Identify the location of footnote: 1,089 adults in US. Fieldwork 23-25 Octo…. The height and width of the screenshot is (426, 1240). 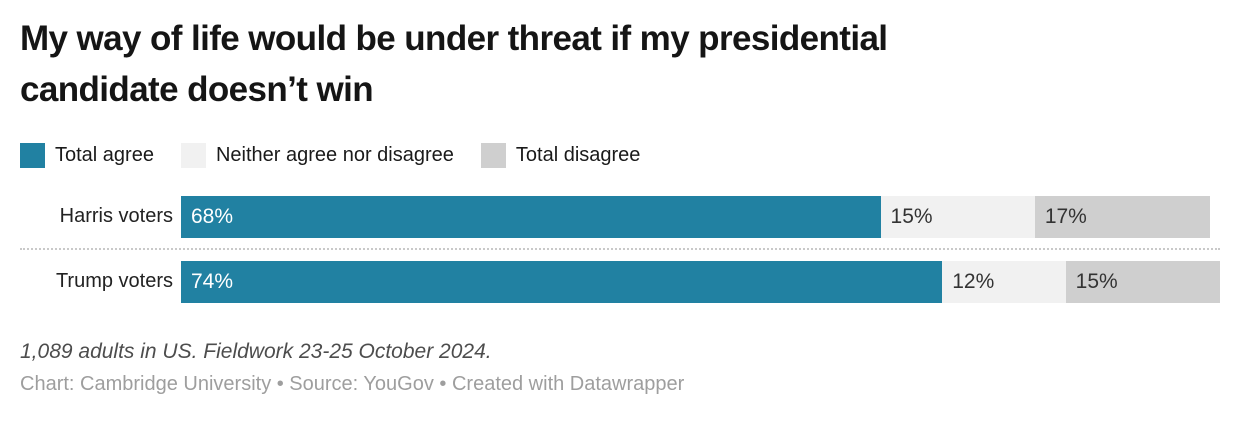
(256, 351).